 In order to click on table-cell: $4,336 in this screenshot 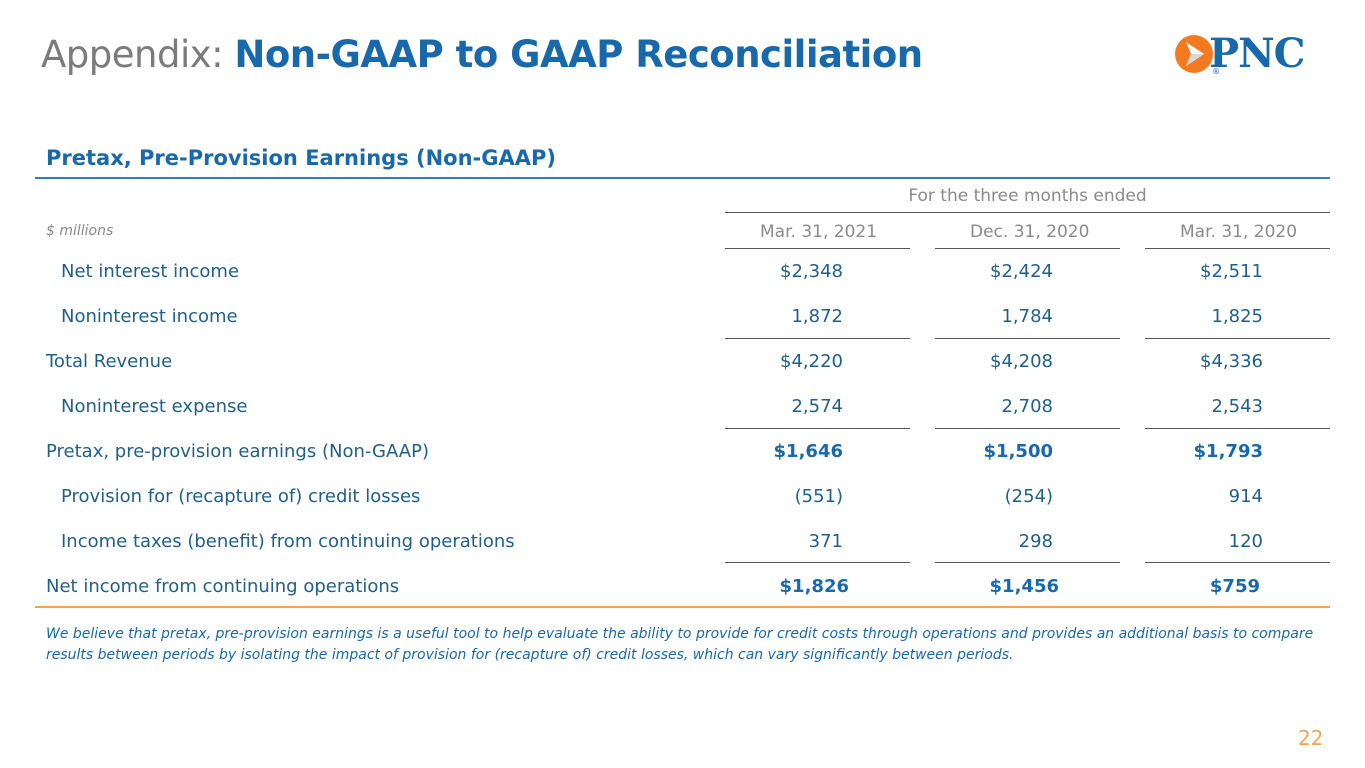, I will do `click(1231, 361)`.